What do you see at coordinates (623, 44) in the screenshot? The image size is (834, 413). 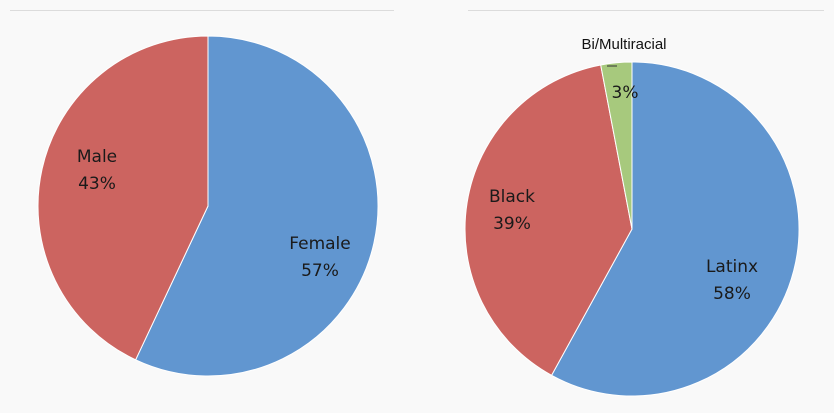 I see `slice-label-bi-multiracial: Bi/Multiracial` at bounding box center [623, 44].